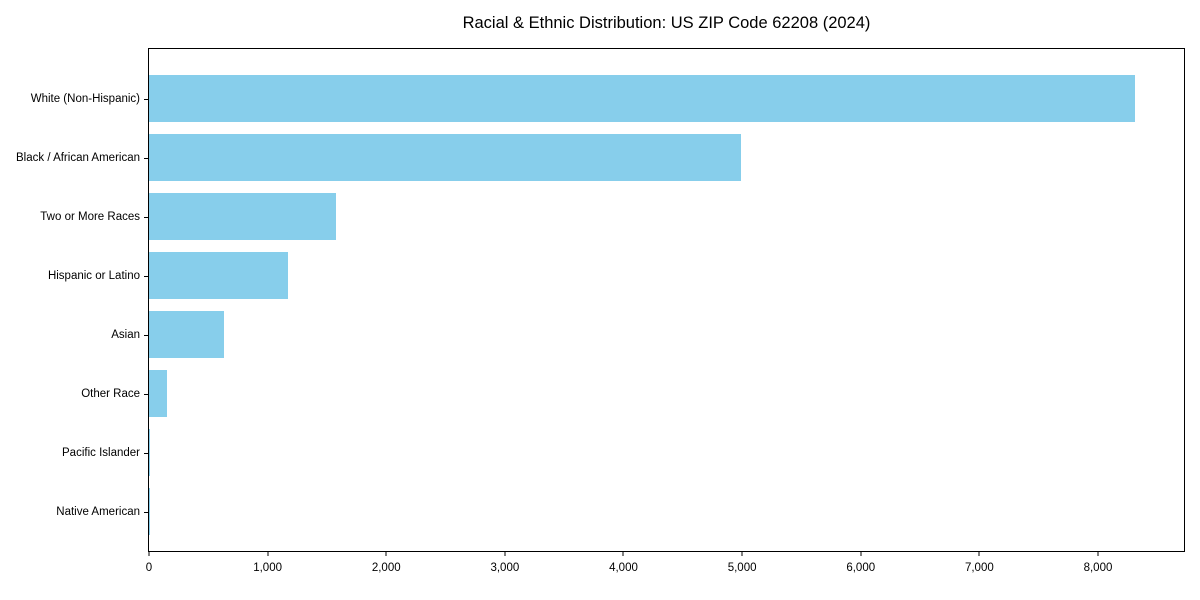 This screenshot has width=1200, height=600. I want to click on bar-row-asian: Asian, so click(647, 334).